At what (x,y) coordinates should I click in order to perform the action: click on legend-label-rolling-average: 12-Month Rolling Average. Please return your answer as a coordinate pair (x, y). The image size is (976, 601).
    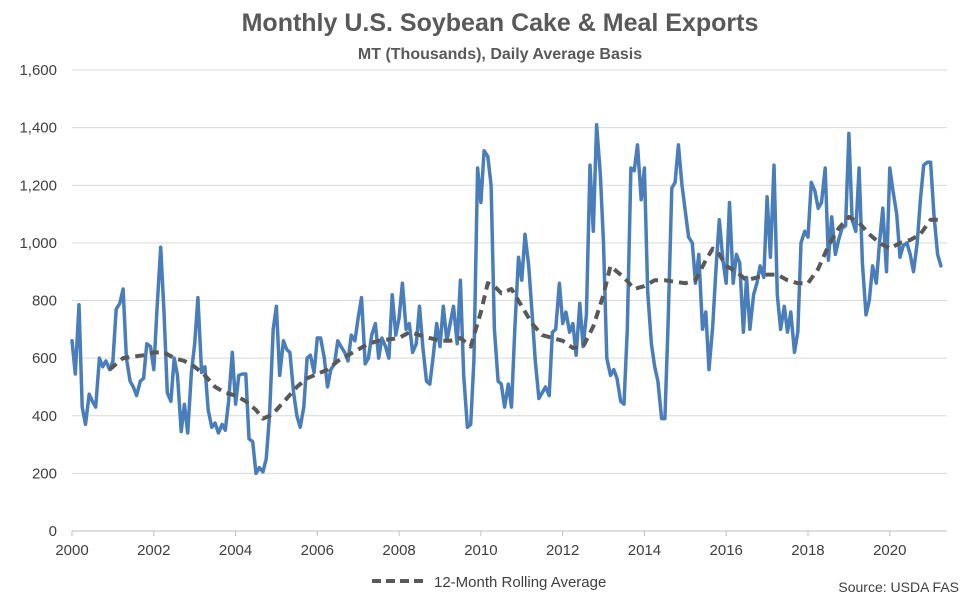
    Looking at the image, I should click on (520, 582).